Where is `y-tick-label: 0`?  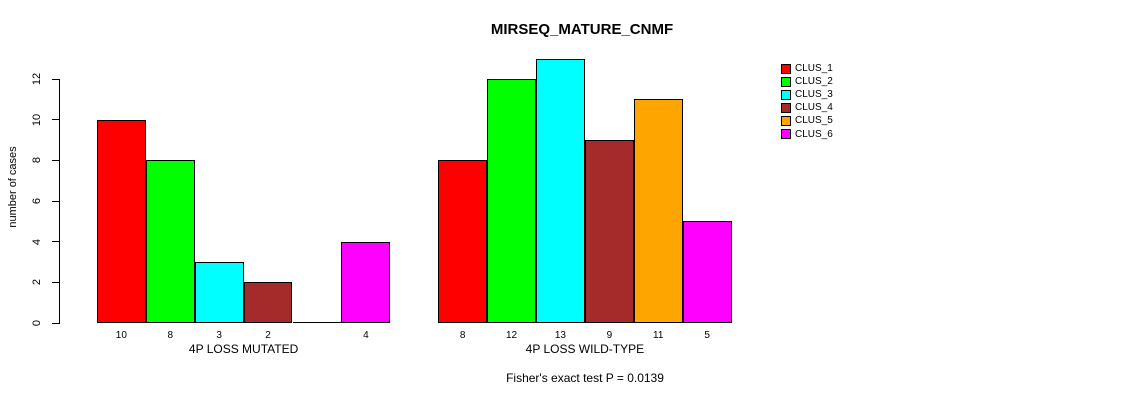
y-tick-label: 0 is located at coordinates (37, 323).